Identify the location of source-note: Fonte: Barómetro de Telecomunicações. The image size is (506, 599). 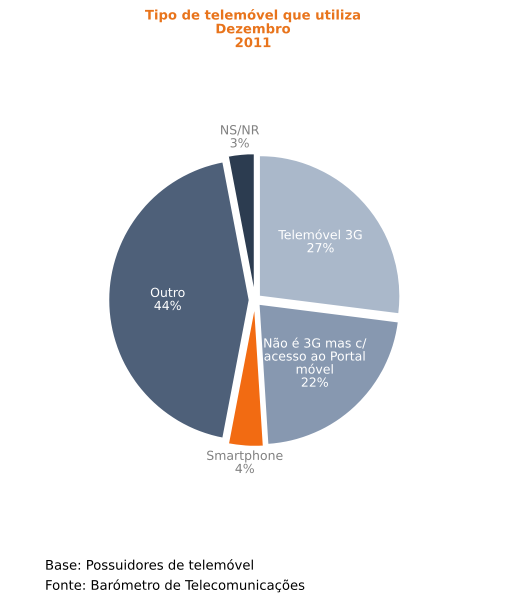
(175, 585).